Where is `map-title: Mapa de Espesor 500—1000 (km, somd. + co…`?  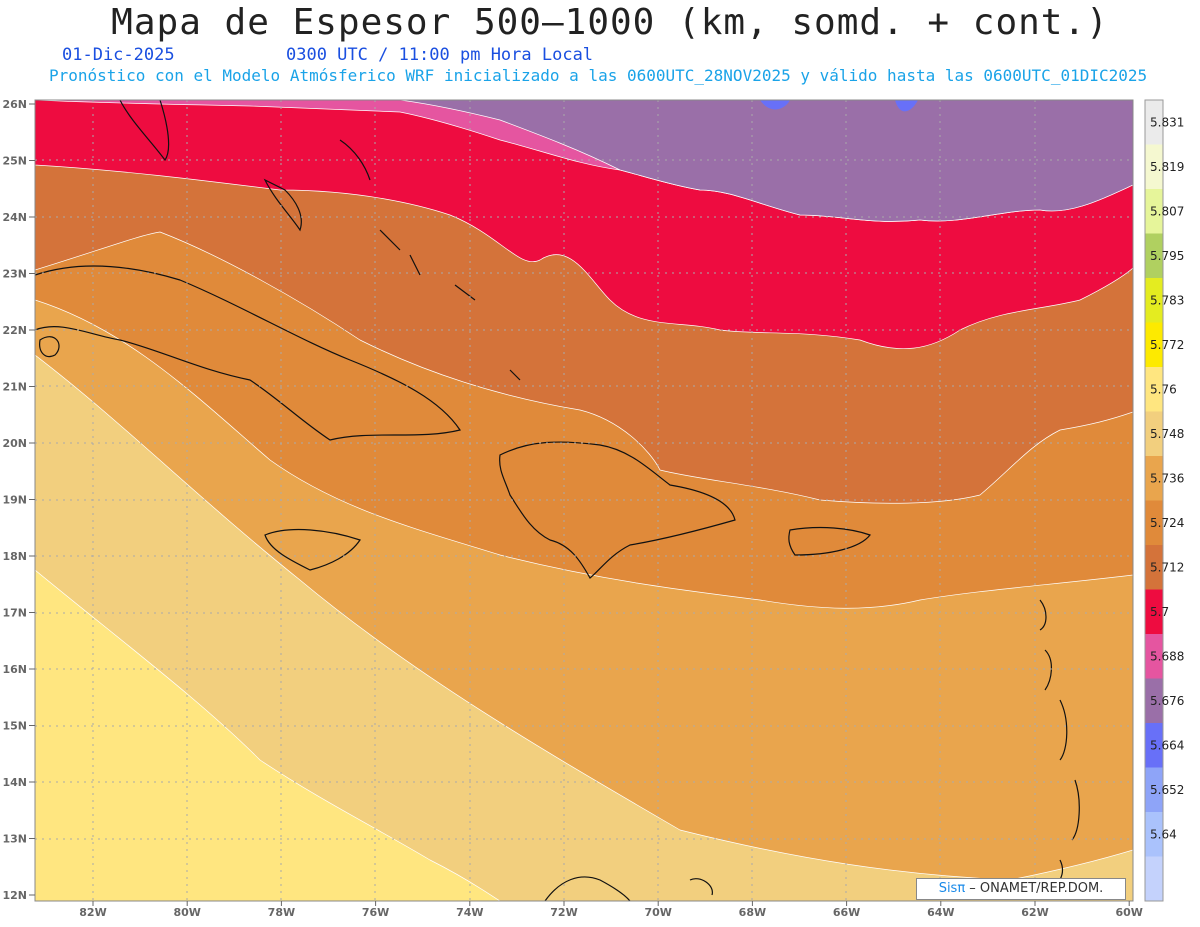 map-title: Mapa de Espesor 500—1000 (km, somd. + co… is located at coordinates (610, 22).